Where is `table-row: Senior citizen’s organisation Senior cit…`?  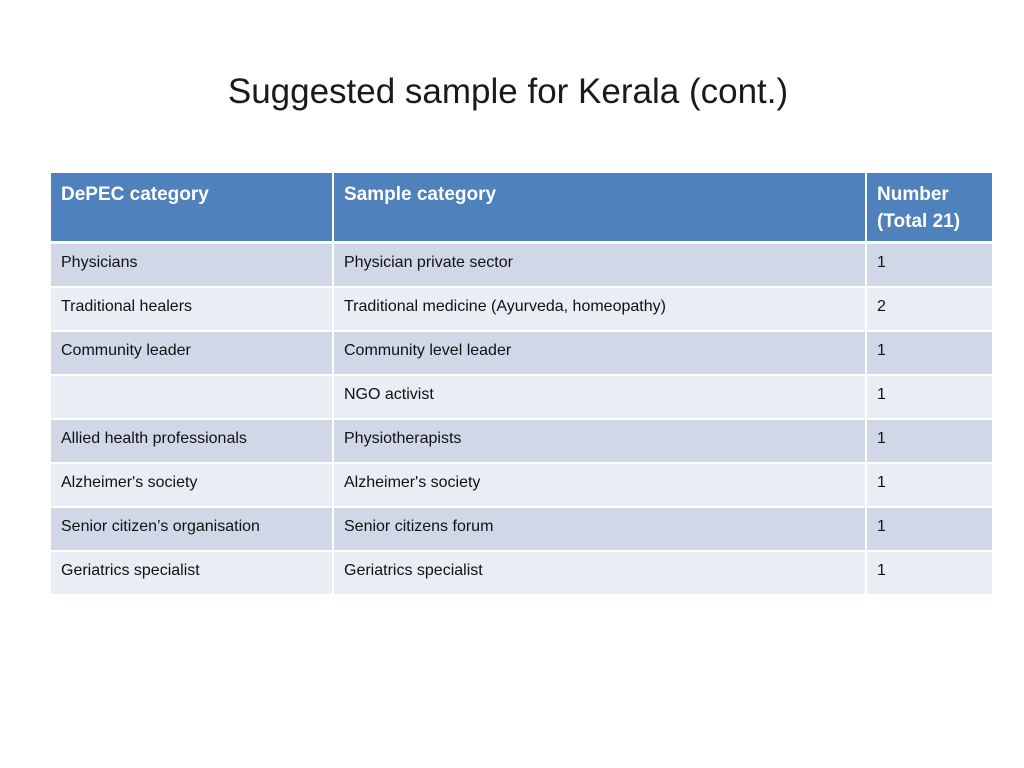 table-row: Senior citizen’s organisation Senior cit… is located at coordinates (521, 530).